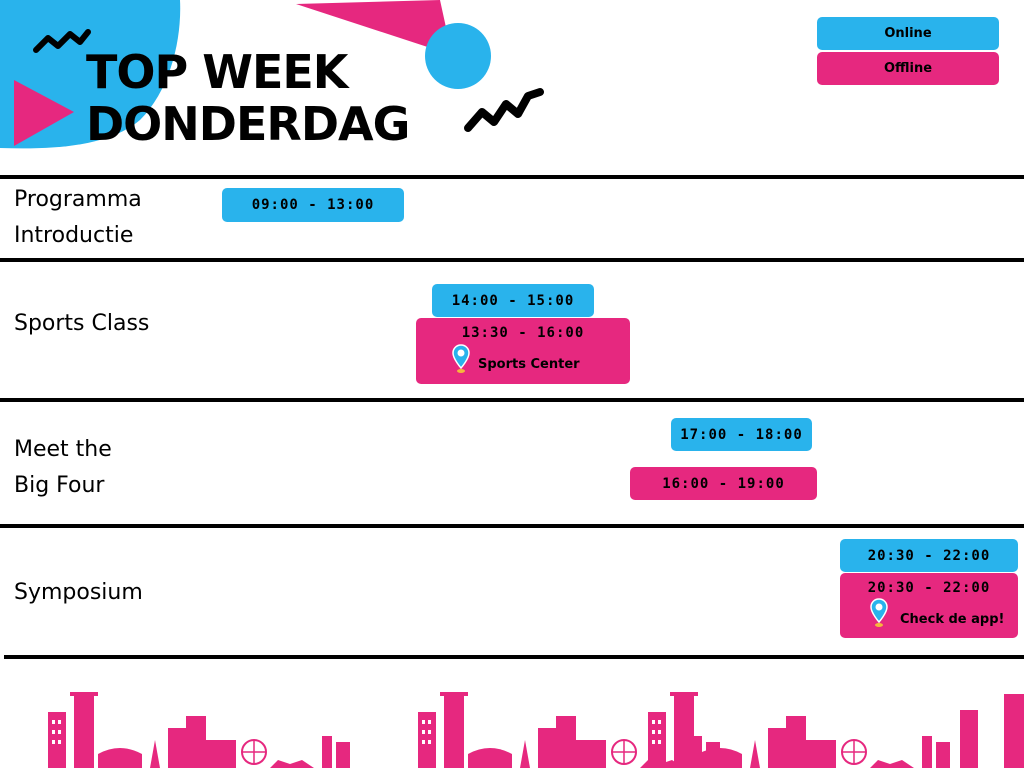  I want to click on offline-slot: 13:30 - 16:00 Sports Center, so click(523, 351).